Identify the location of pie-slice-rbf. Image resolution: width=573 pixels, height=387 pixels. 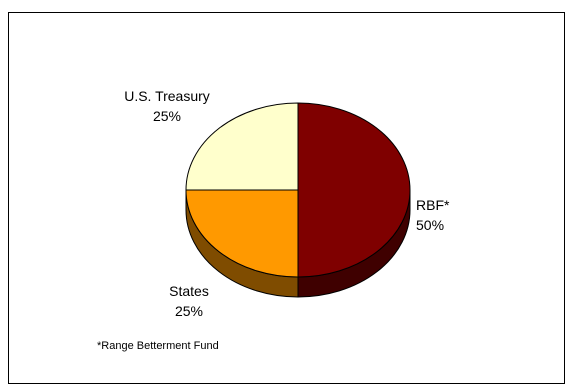
(354, 190).